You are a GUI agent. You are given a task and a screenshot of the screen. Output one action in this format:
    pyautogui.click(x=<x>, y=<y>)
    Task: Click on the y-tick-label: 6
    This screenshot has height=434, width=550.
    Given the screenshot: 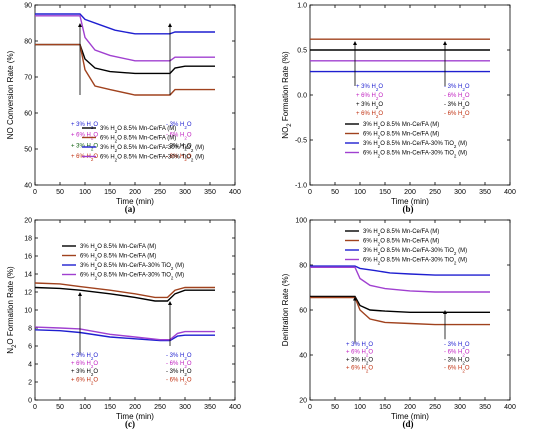 What is the action you would take?
    pyautogui.click(x=30, y=347)
    